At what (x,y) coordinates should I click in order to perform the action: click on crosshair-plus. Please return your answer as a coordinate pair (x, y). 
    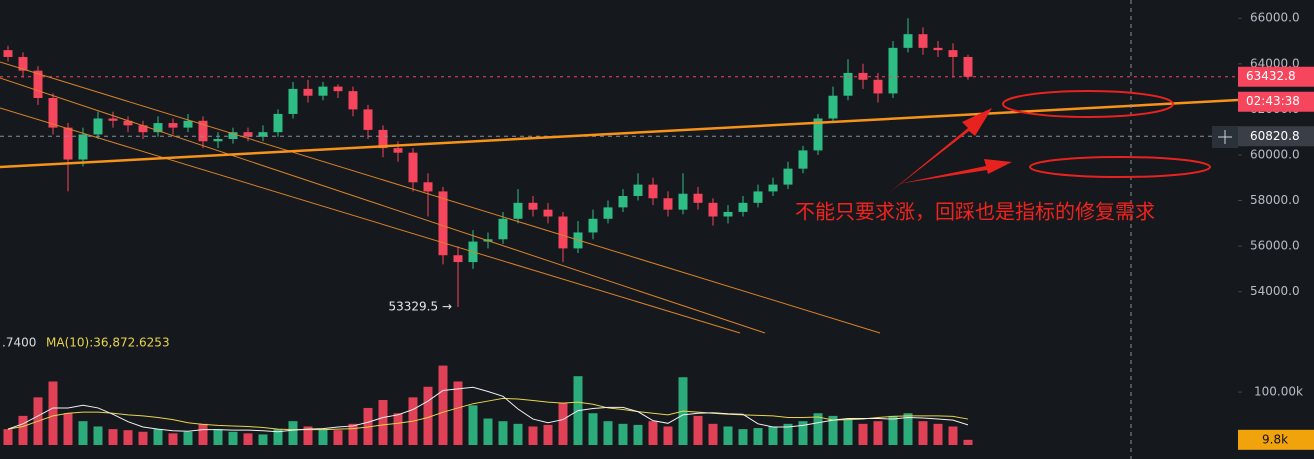
    Looking at the image, I should click on (1225, 137).